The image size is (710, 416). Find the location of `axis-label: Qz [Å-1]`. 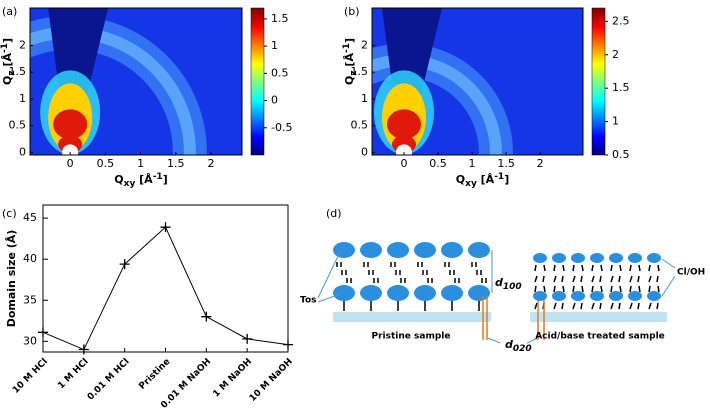

axis-label: Qz [Å-1] is located at coordinates (8, 61).